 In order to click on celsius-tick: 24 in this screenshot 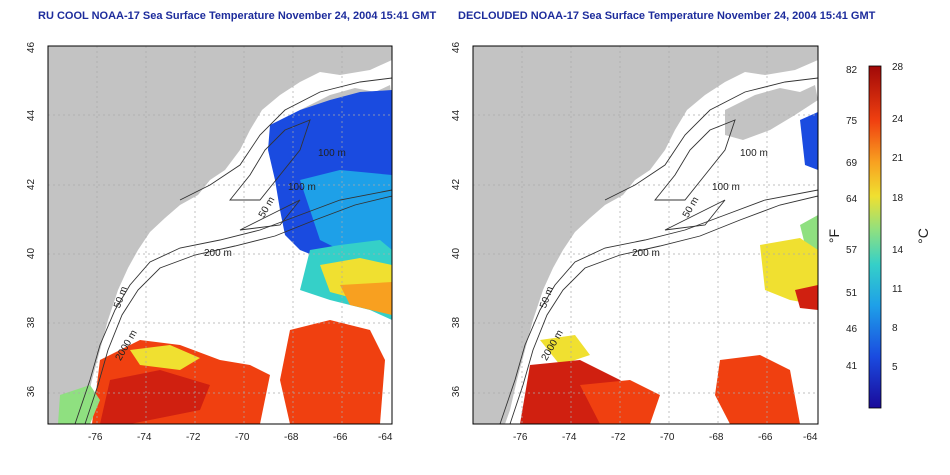, I will do `click(898, 119)`.